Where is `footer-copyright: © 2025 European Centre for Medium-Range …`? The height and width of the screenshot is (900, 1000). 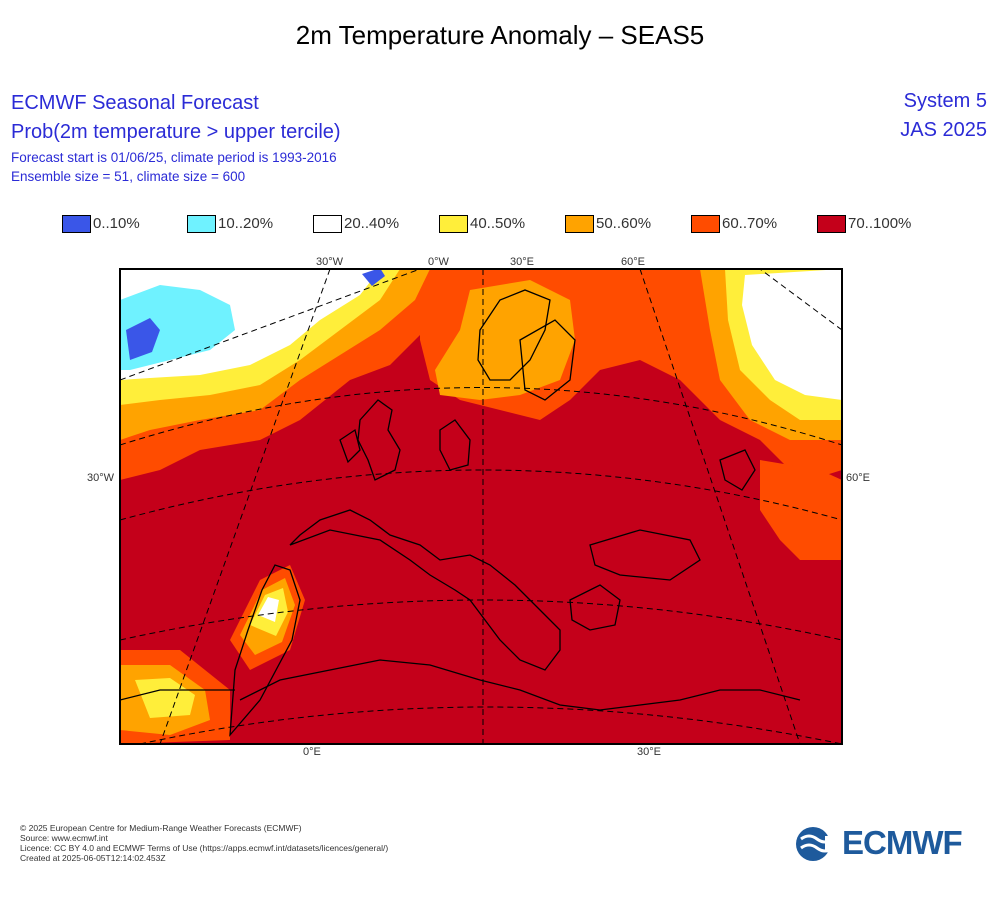 footer-copyright: © 2025 European Centre for Medium-Range … is located at coordinates (161, 828).